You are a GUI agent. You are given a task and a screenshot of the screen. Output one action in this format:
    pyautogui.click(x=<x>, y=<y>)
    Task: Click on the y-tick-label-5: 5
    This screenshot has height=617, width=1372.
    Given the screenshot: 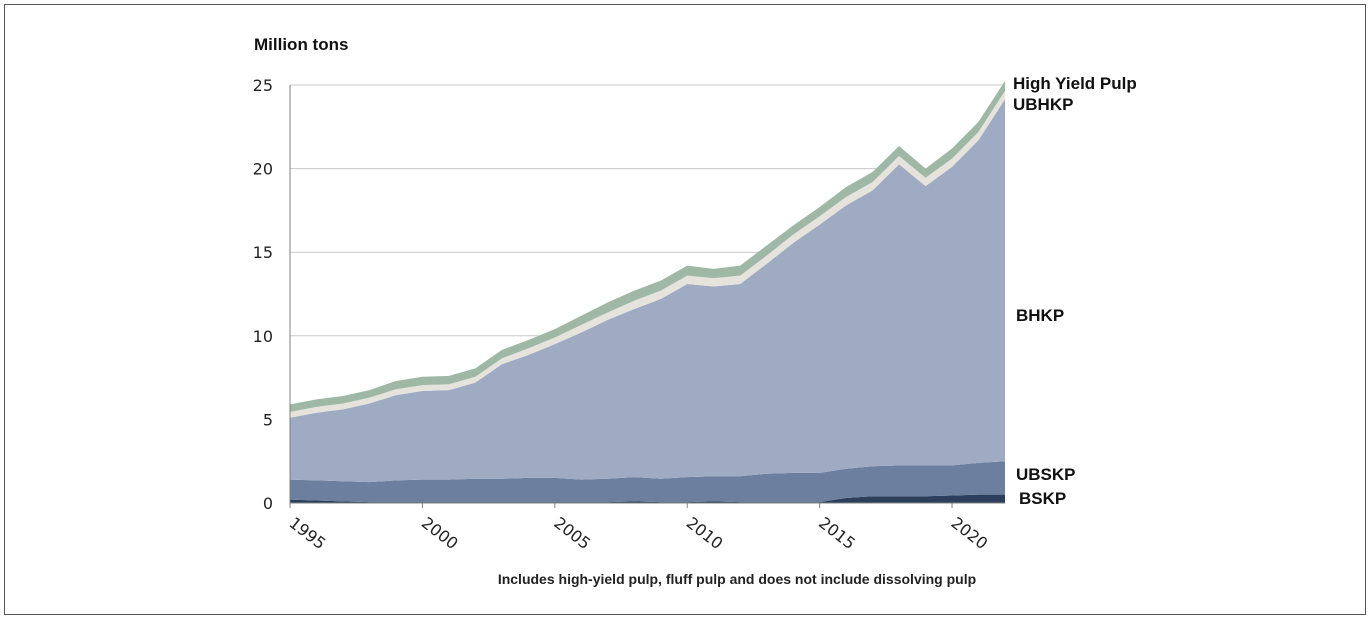 What is the action you would take?
    pyautogui.click(x=268, y=419)
    